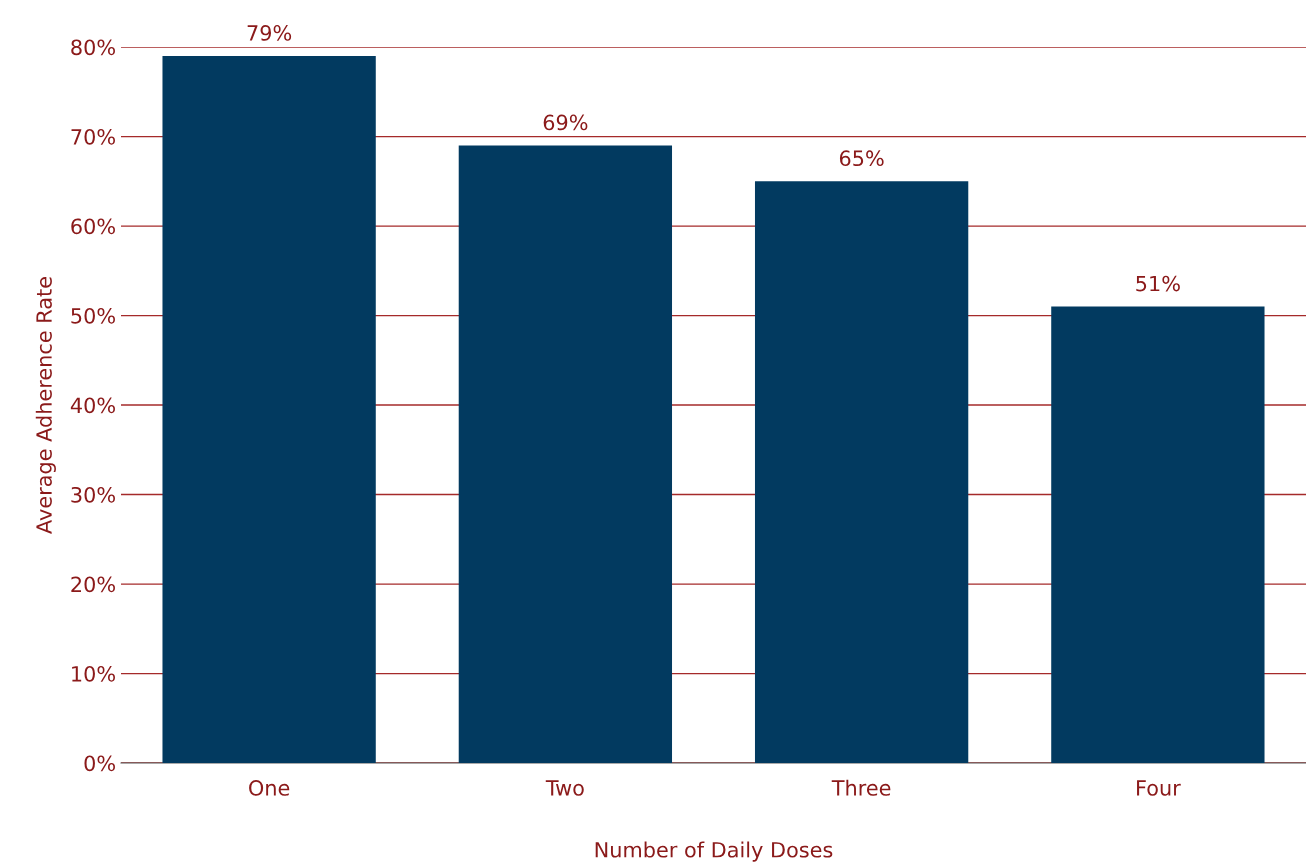 The image size is (1306, 865). What do you see at coordinates (714, 851) in the screenshot?
I see `x-axis-title: Number of Daily Doses` at bounding box center [714, 851].